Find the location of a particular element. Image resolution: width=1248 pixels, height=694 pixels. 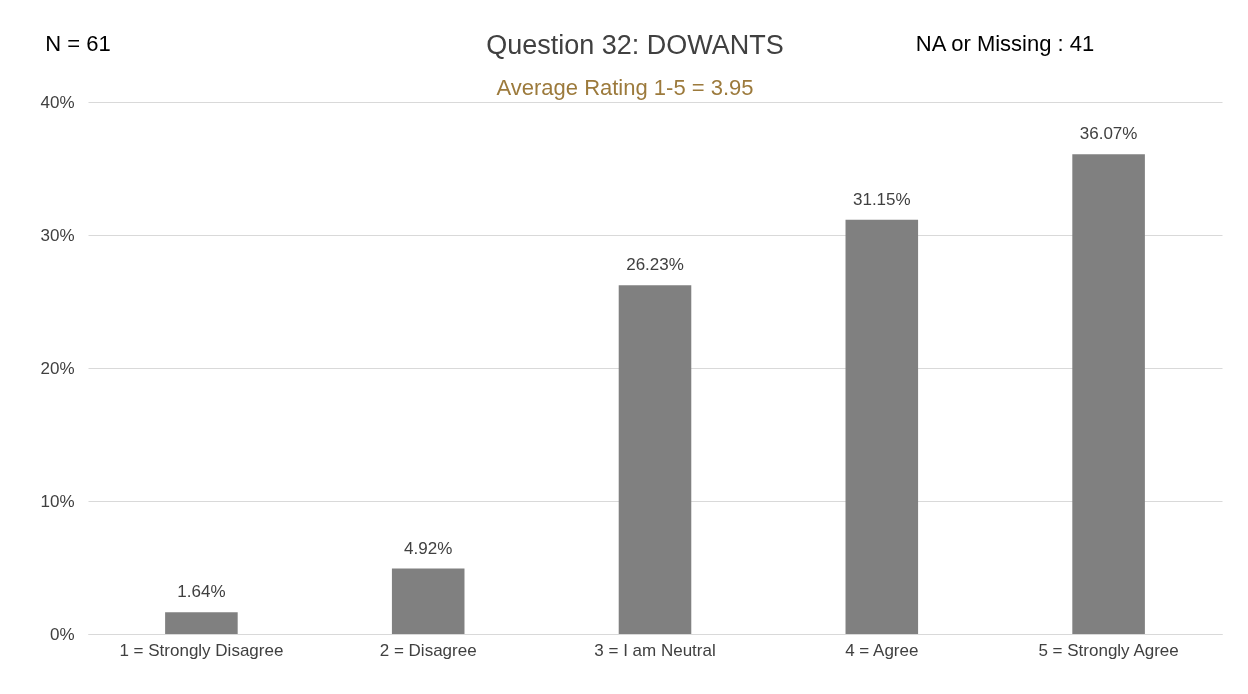

text: NA or Missing : 41 is located at coordinates (1005, 43).